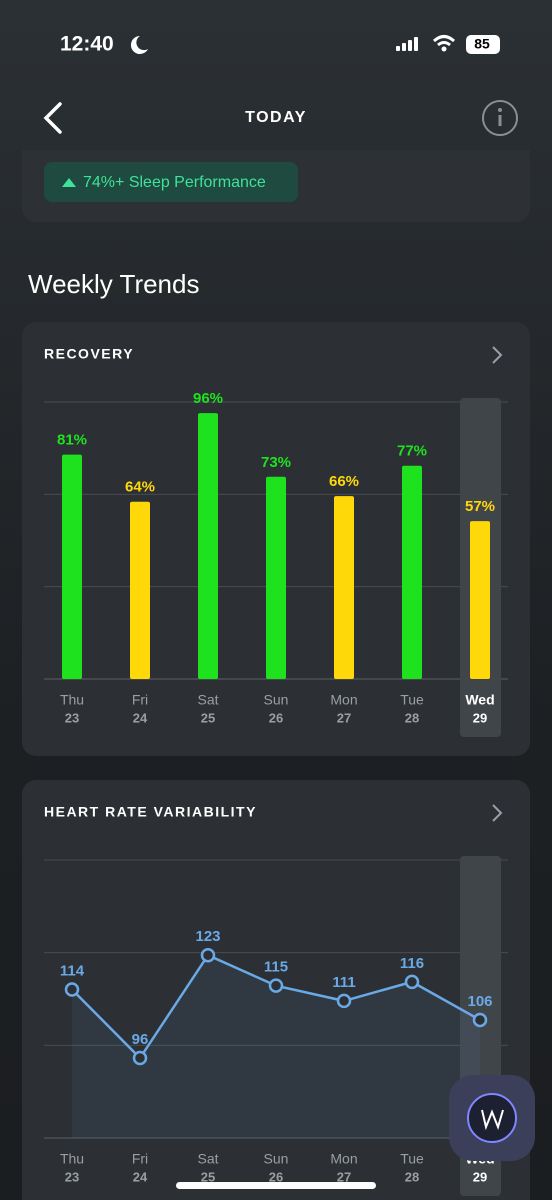 The width and height of the screenshot is (552, 1200). I want to click on info-button, so click(500, 118).